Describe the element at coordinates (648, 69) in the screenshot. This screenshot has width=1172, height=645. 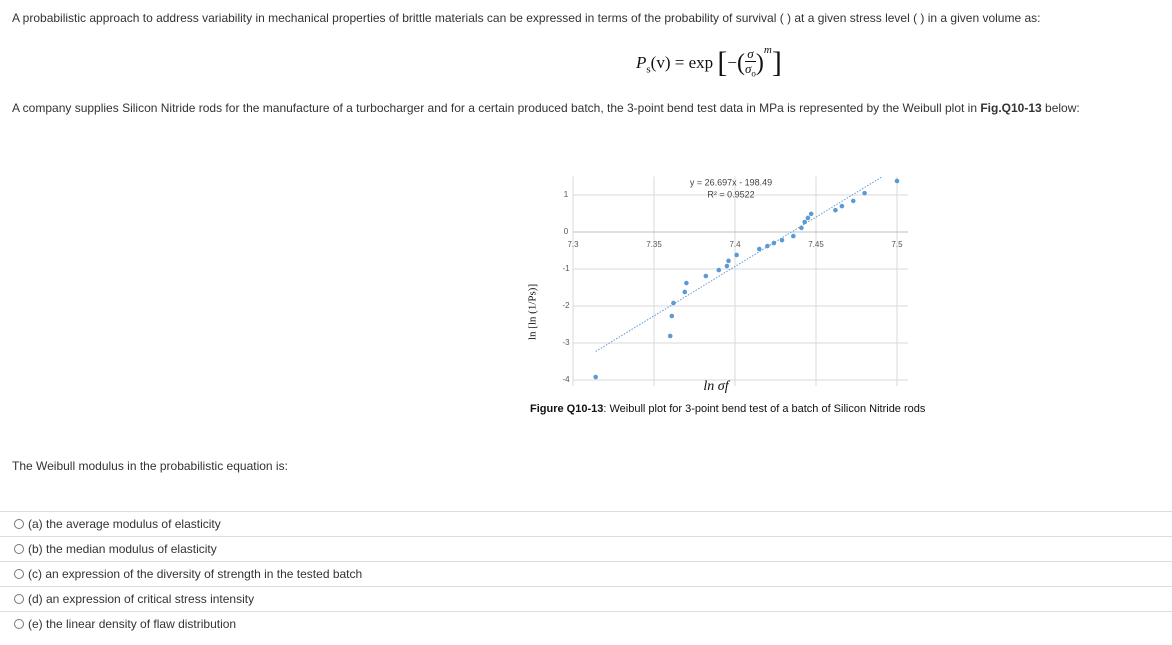
I see `eq-text: s` at that location.